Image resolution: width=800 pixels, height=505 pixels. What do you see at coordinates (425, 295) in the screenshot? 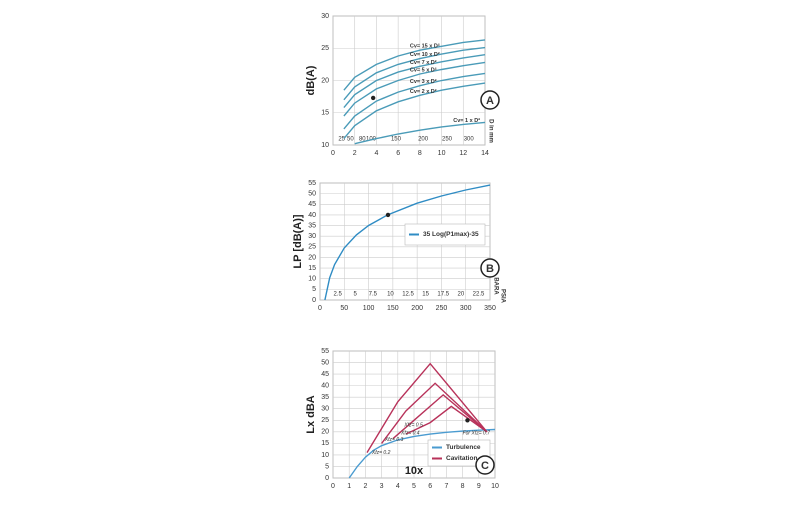
I see `x2-tick-label: 15` at bounding box center [425, 295].